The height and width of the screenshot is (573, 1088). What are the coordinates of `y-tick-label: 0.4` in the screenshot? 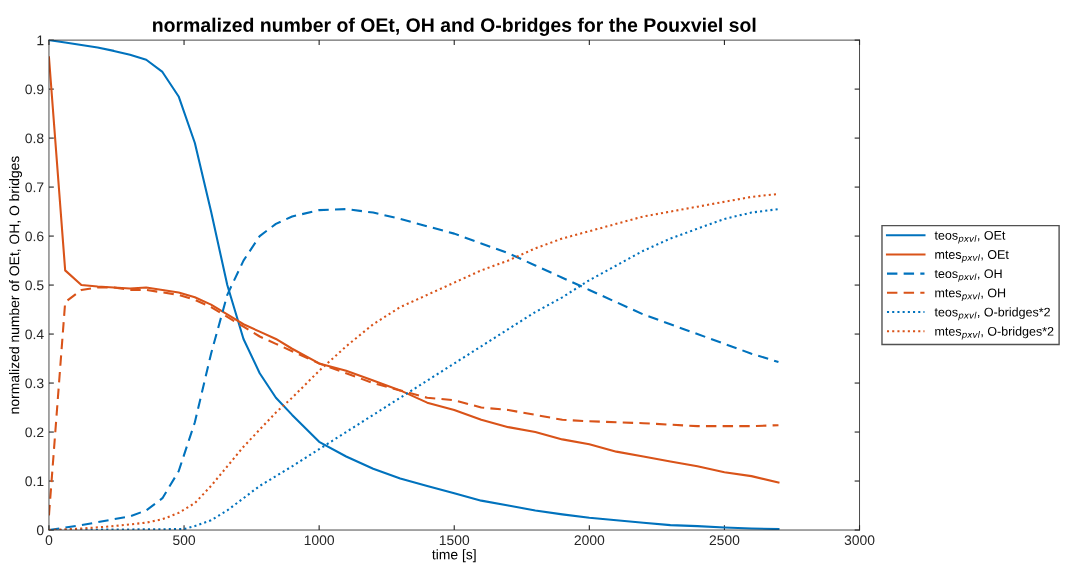 It's located at (34, 334).